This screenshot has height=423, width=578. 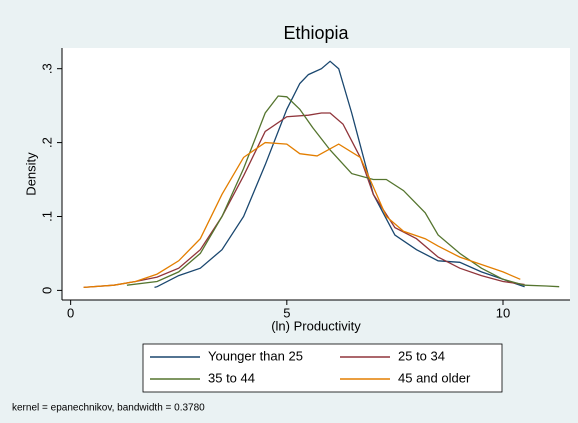 What do you see at coordinates (316, 325) in the screenshot?
I see `x-axis-label: (ln) Productivity` at bounding box center [316, 325].